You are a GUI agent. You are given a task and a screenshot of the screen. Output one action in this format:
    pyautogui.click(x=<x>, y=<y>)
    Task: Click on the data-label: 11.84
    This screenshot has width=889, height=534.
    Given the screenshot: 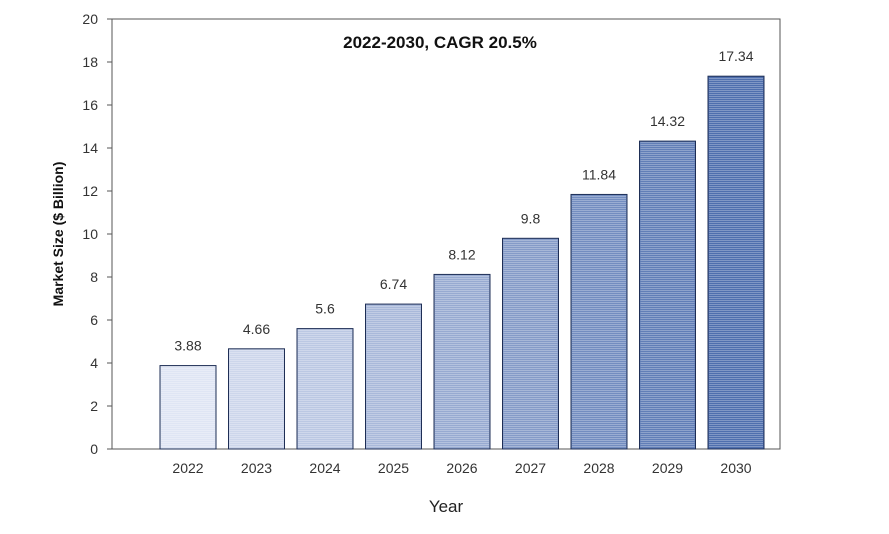 What is the action you would take?
    pyautogui.click(x=599, y=174)
    